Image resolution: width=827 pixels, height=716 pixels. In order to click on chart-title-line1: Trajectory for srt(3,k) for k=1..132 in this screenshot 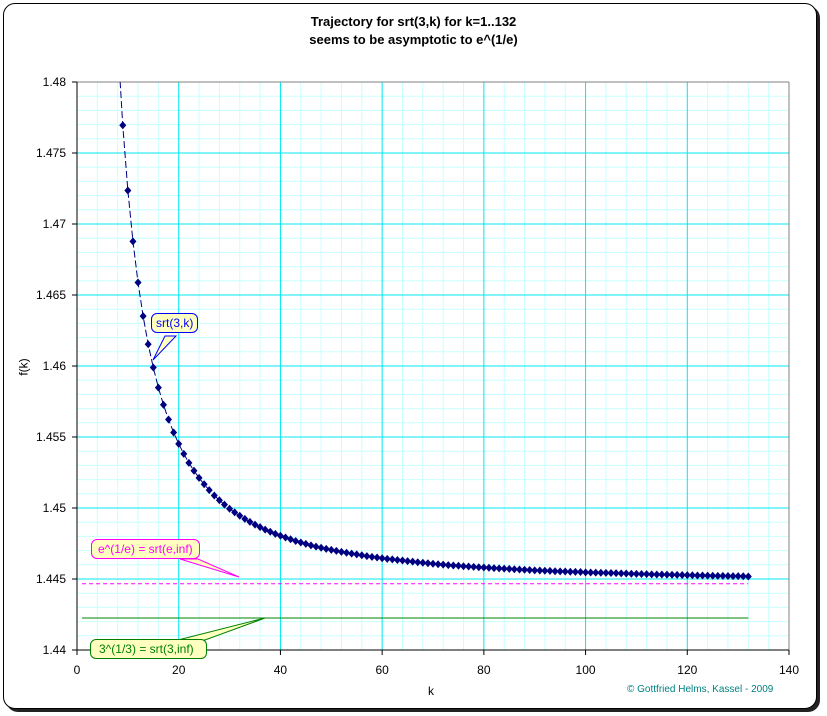, I will do `click(413, 21)`.